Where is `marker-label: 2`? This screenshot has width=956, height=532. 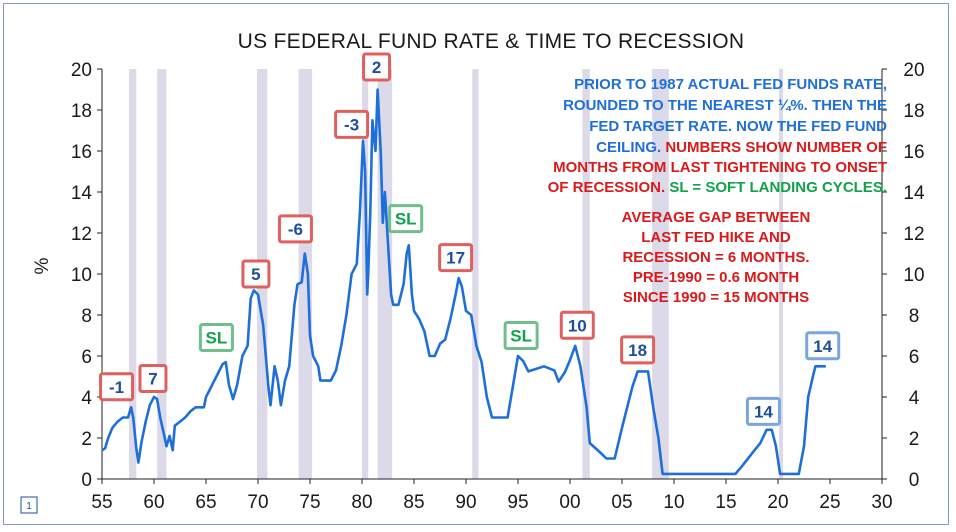 marker-label: 2 is located at coordinates (376, 67).